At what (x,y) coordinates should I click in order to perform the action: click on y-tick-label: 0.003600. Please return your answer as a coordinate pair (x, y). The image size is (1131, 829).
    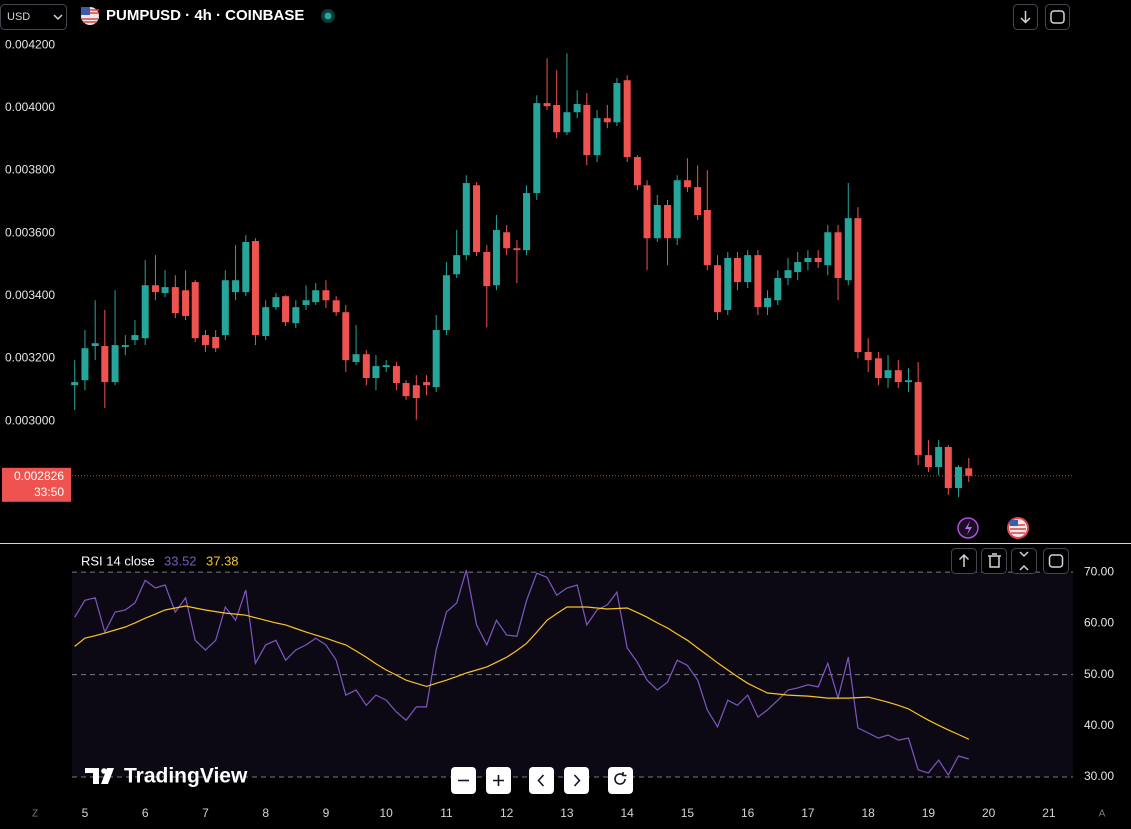
    Looking at the image, I should click on (30, 232).